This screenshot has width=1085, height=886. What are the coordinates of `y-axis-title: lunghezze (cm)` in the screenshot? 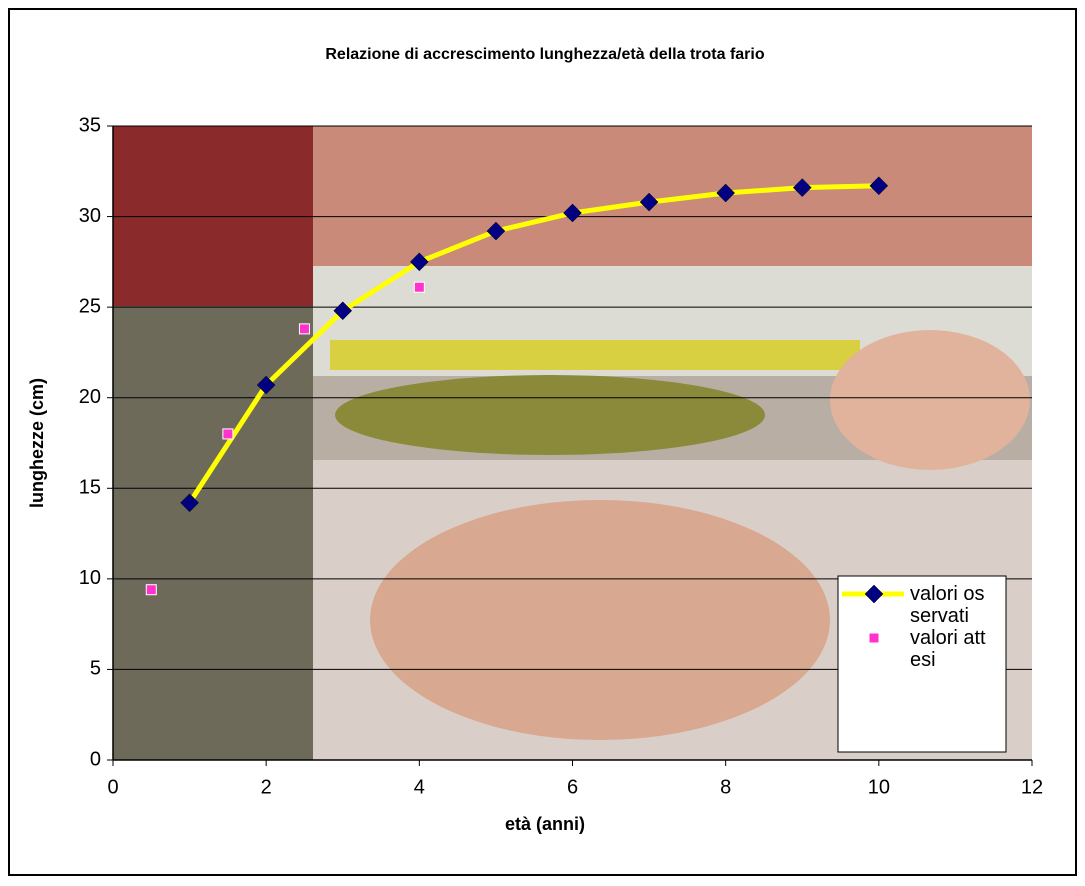 It's located at (37, 443).